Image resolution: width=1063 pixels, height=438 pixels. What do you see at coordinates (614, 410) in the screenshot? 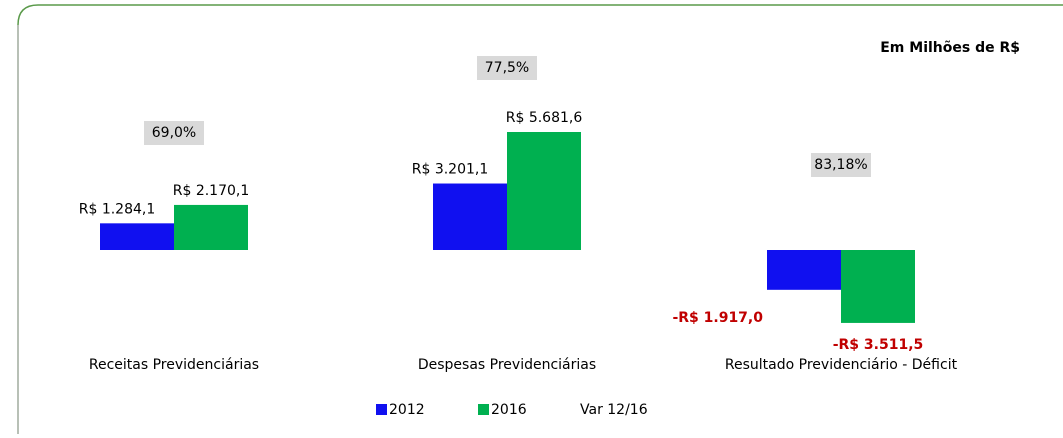
I see `legend-label: Var 12/16` at bounding box center [614, 410].